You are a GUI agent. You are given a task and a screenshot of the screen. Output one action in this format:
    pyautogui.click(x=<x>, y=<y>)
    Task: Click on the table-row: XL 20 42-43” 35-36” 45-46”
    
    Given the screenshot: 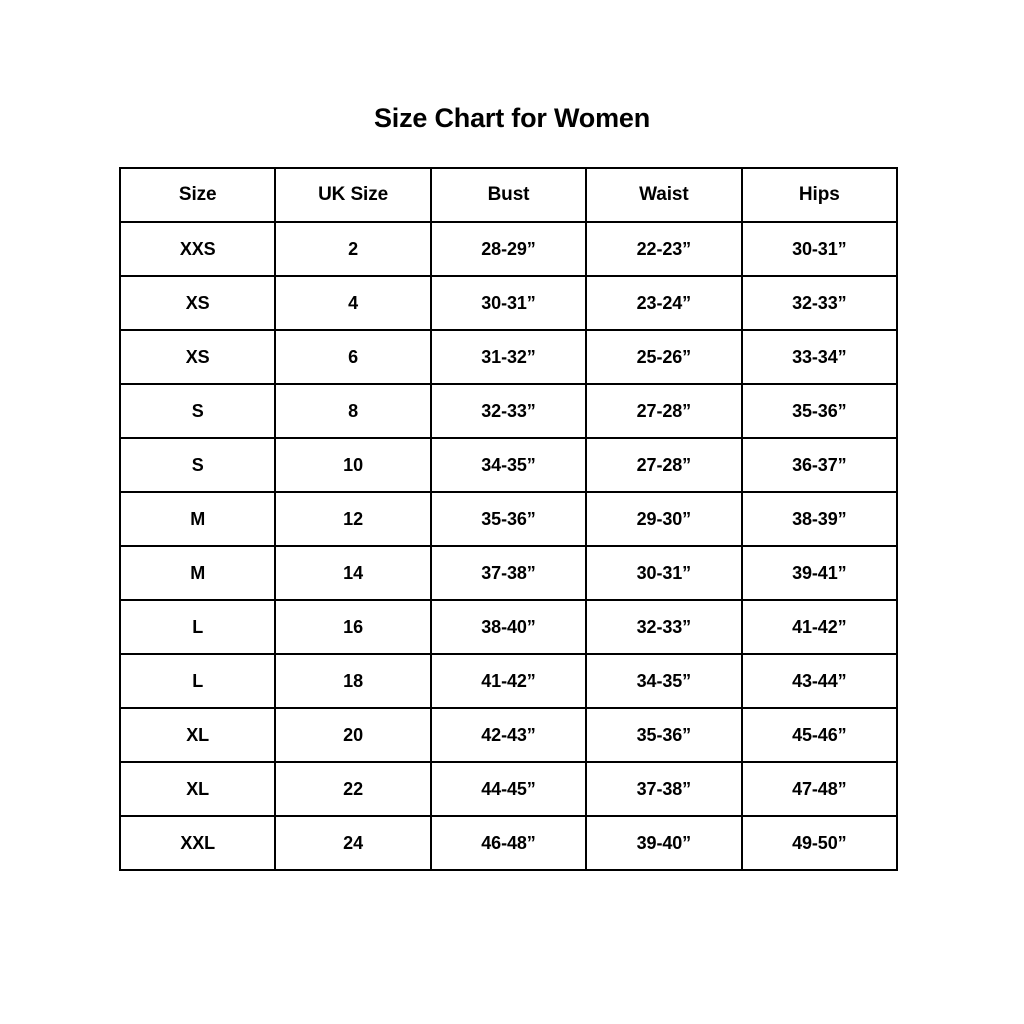 What is the action you would take?
    pyautogui.click(x=508, y=735)
    